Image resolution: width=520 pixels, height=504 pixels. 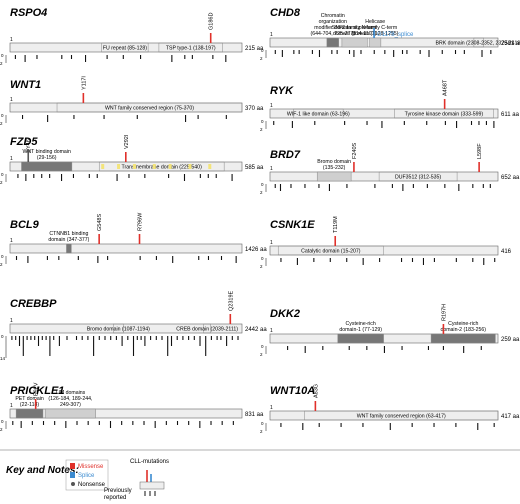 What do you see at coordinates (28, 151) in the screenshot?
I see `nonsense-dot` at bounding box center [28, 151].